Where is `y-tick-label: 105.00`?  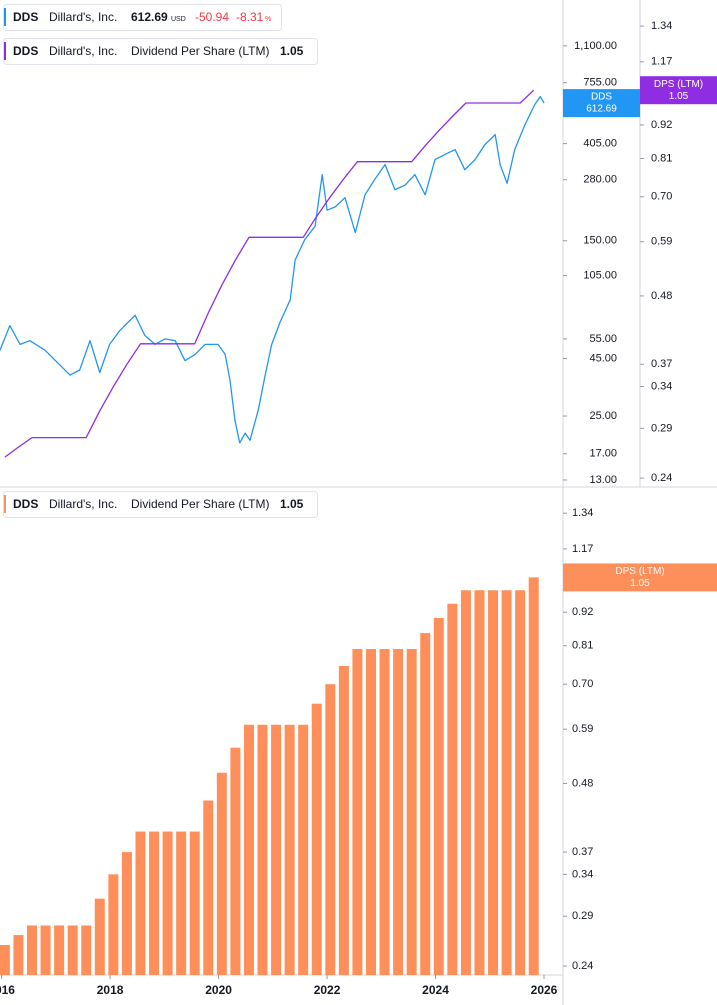 y-tick-label: 105.00 is located at coordinates (600, 276).